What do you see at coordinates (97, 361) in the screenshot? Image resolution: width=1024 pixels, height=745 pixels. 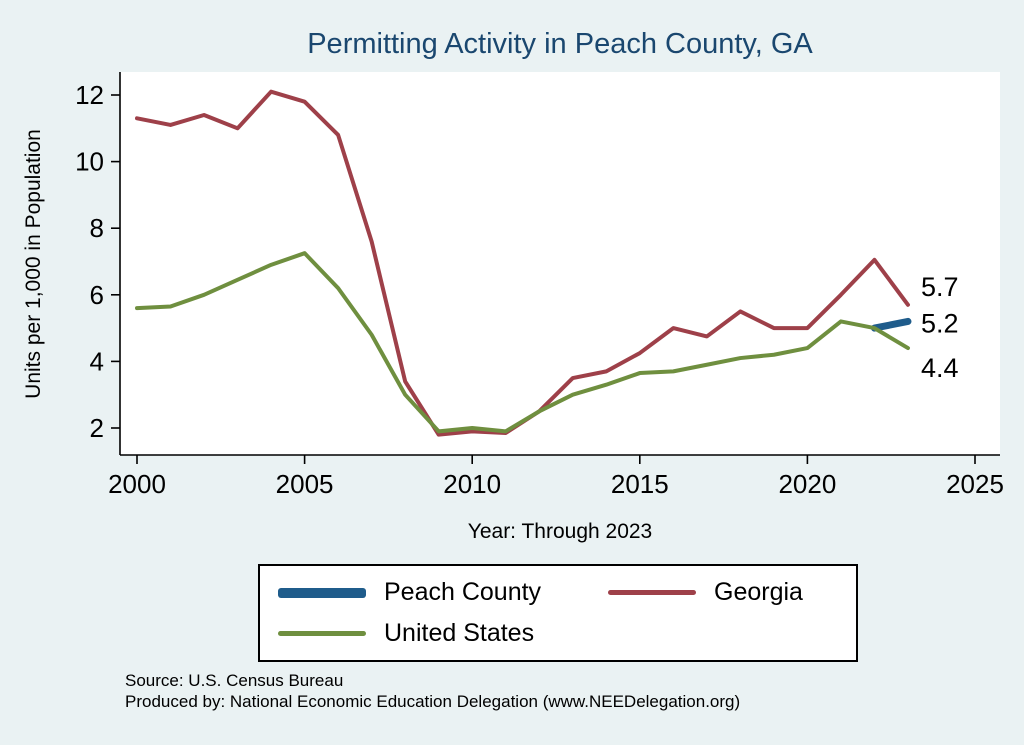 I see `y-tick-label: 4` at bounding box center [97, 361].